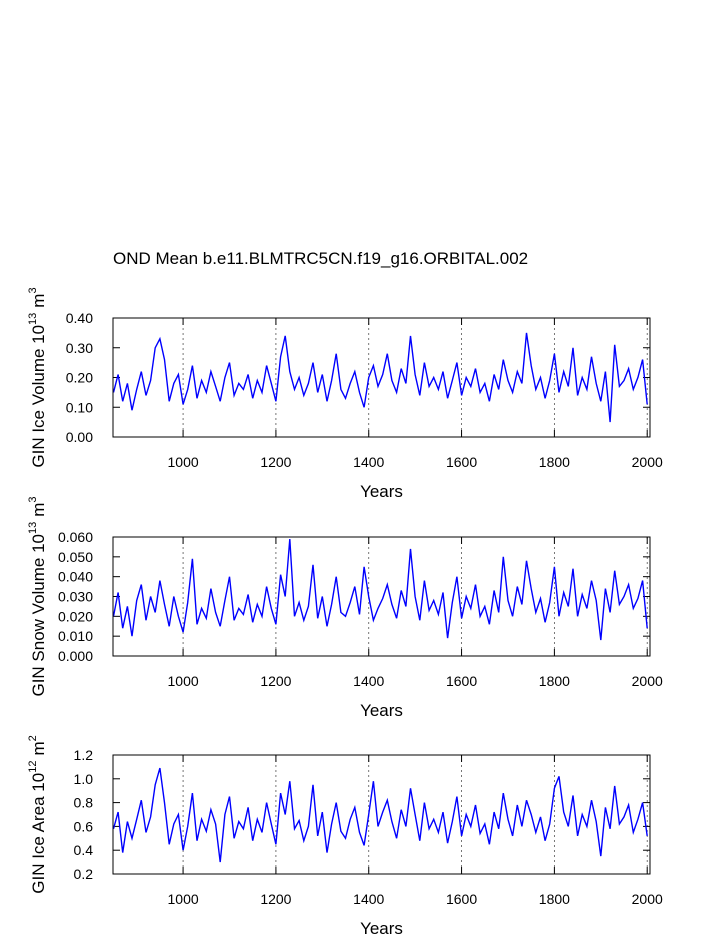  I want to click on y-tick-label: 0.20, so click(79, 378).